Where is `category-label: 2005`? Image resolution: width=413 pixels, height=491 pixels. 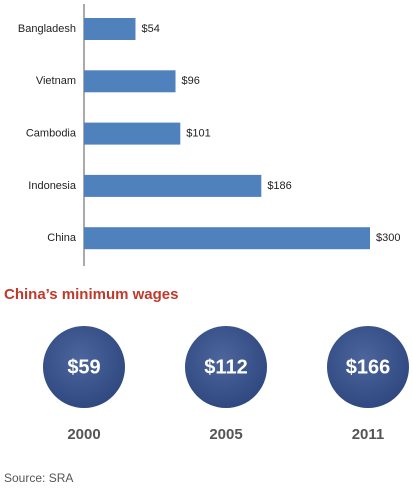
category-label: 2005 is located at coordinates (225, 434).